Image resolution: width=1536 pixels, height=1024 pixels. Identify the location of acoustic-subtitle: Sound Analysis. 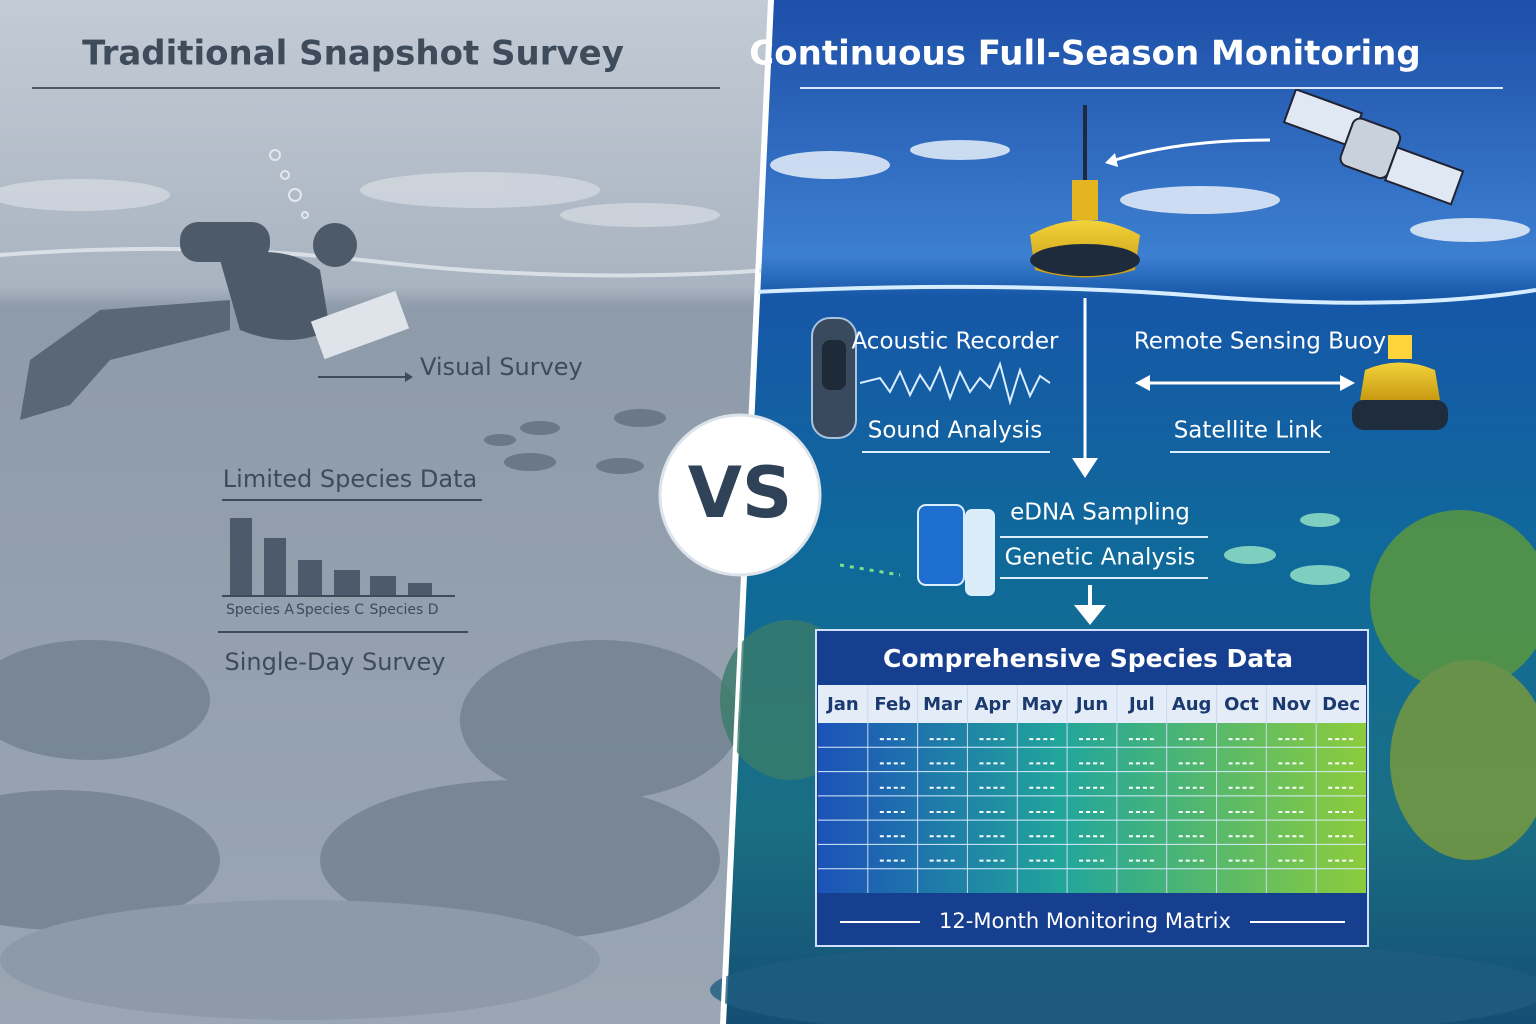
(955, 431).